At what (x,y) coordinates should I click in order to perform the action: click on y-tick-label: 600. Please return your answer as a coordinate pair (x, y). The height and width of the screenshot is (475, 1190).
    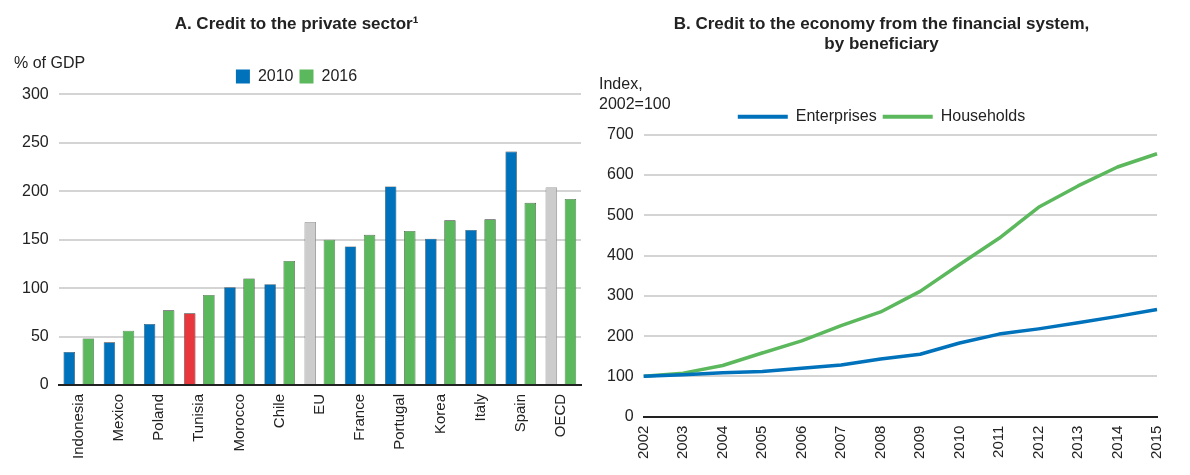
    Looking at the image, I should click on (620, 174).